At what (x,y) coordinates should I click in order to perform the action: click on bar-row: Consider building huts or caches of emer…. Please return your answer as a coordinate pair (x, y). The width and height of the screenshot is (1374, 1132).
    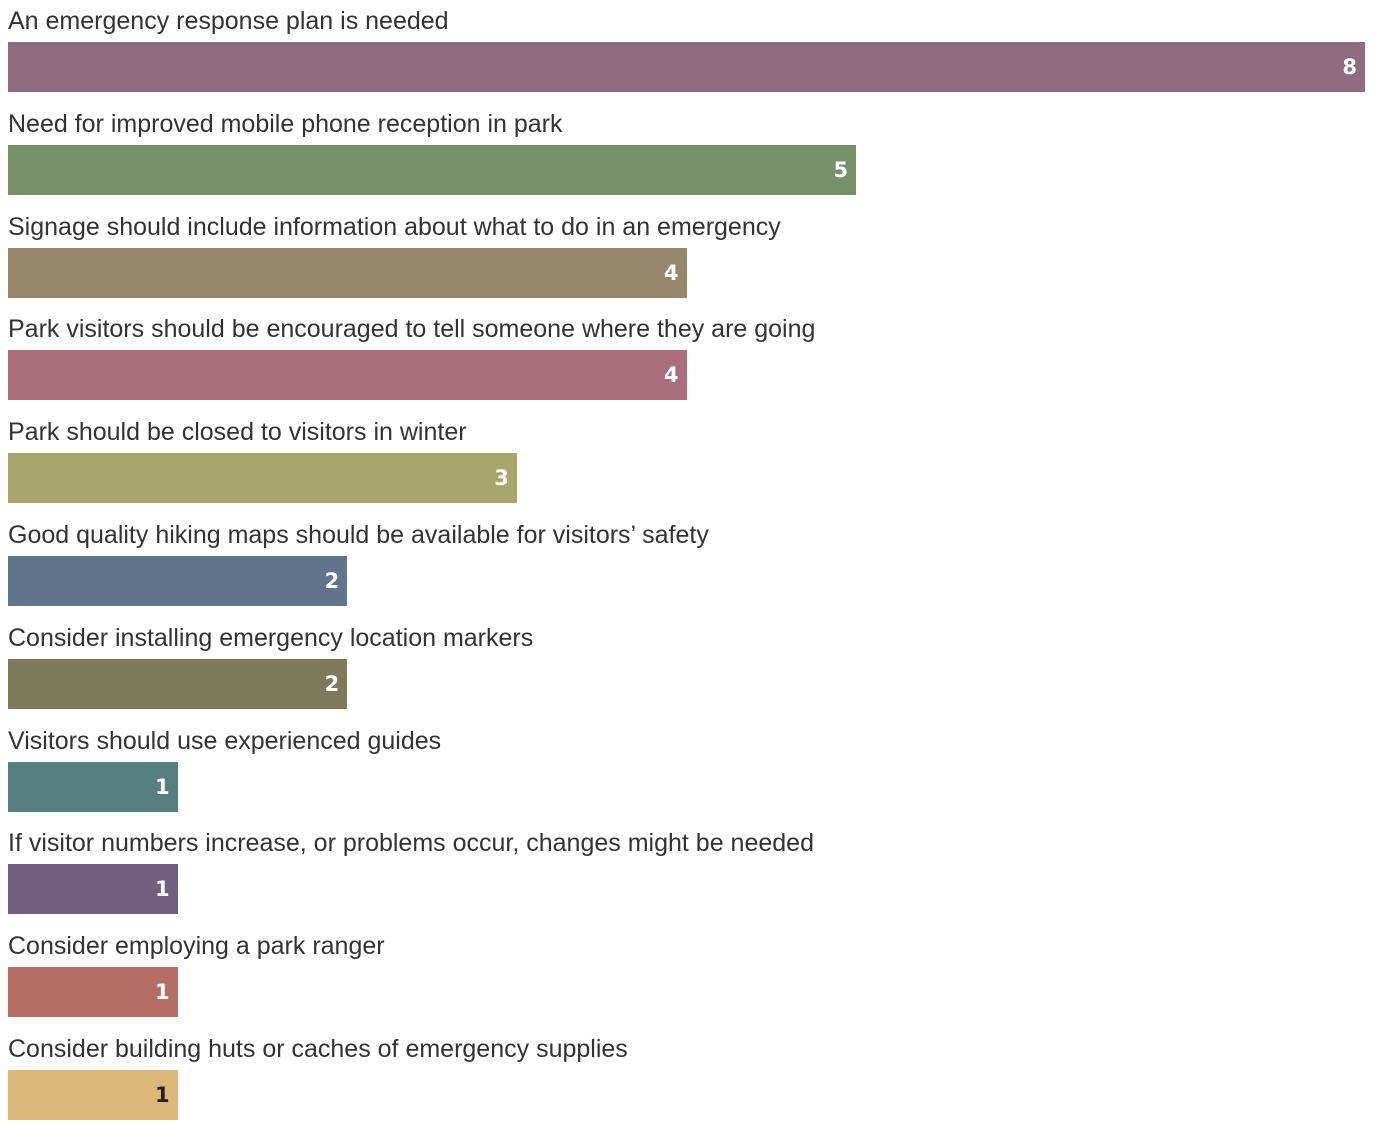
    Looking at the image, I should click on (688, 1082).